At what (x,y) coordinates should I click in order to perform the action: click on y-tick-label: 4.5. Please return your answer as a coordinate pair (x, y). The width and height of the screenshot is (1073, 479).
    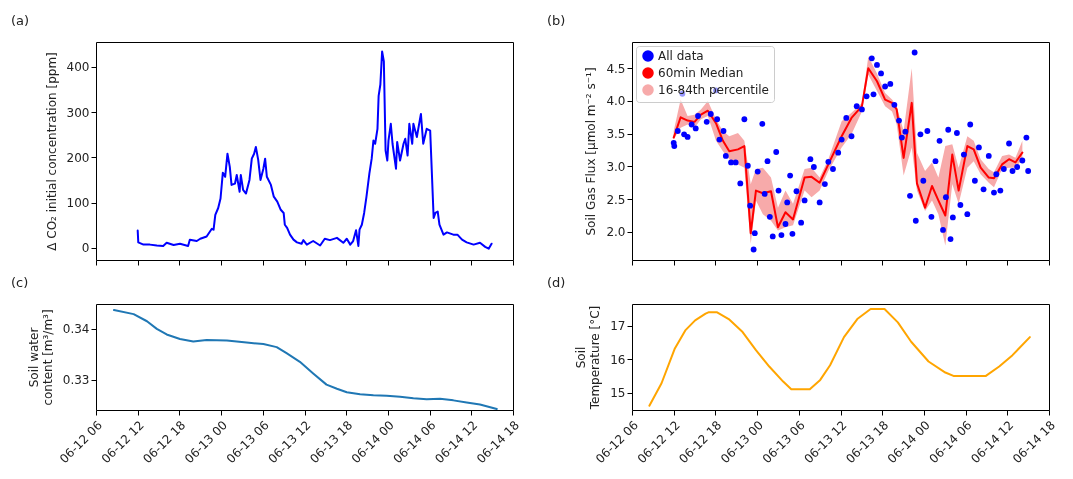
    Looking at the image, I should click on (616, 68).